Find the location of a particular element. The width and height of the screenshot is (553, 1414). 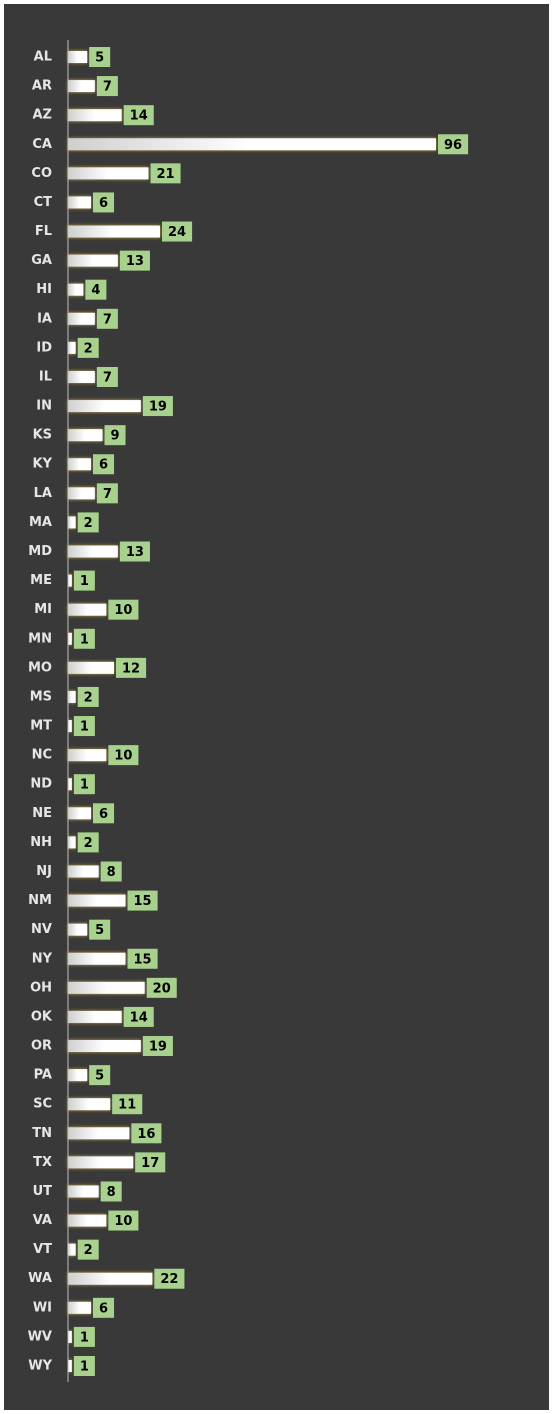

category-label: KS is located at coordinates (42, 435).